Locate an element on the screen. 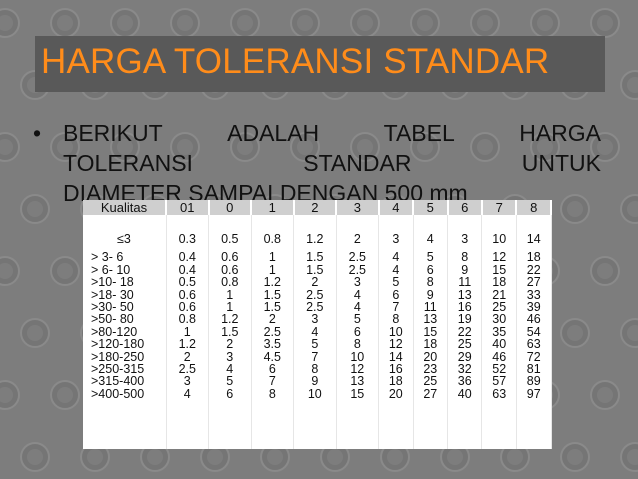 This screenshot has width=638, height=479. tolerance-value: 36 is located at coordinates (464, 381).